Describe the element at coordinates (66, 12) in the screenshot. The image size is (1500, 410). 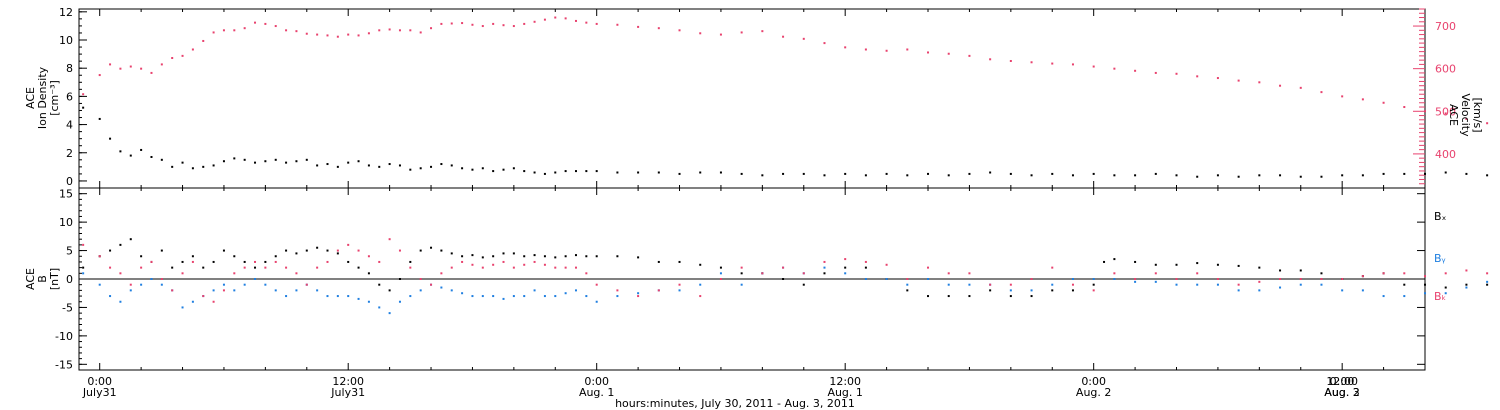
I see `top-y-tick-label: 12` at that location.